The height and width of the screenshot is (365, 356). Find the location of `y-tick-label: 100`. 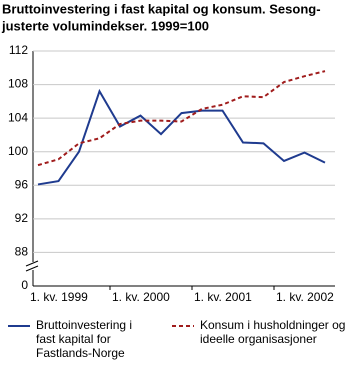

y-tick-label: 100 is located at coordinates (18, 151).